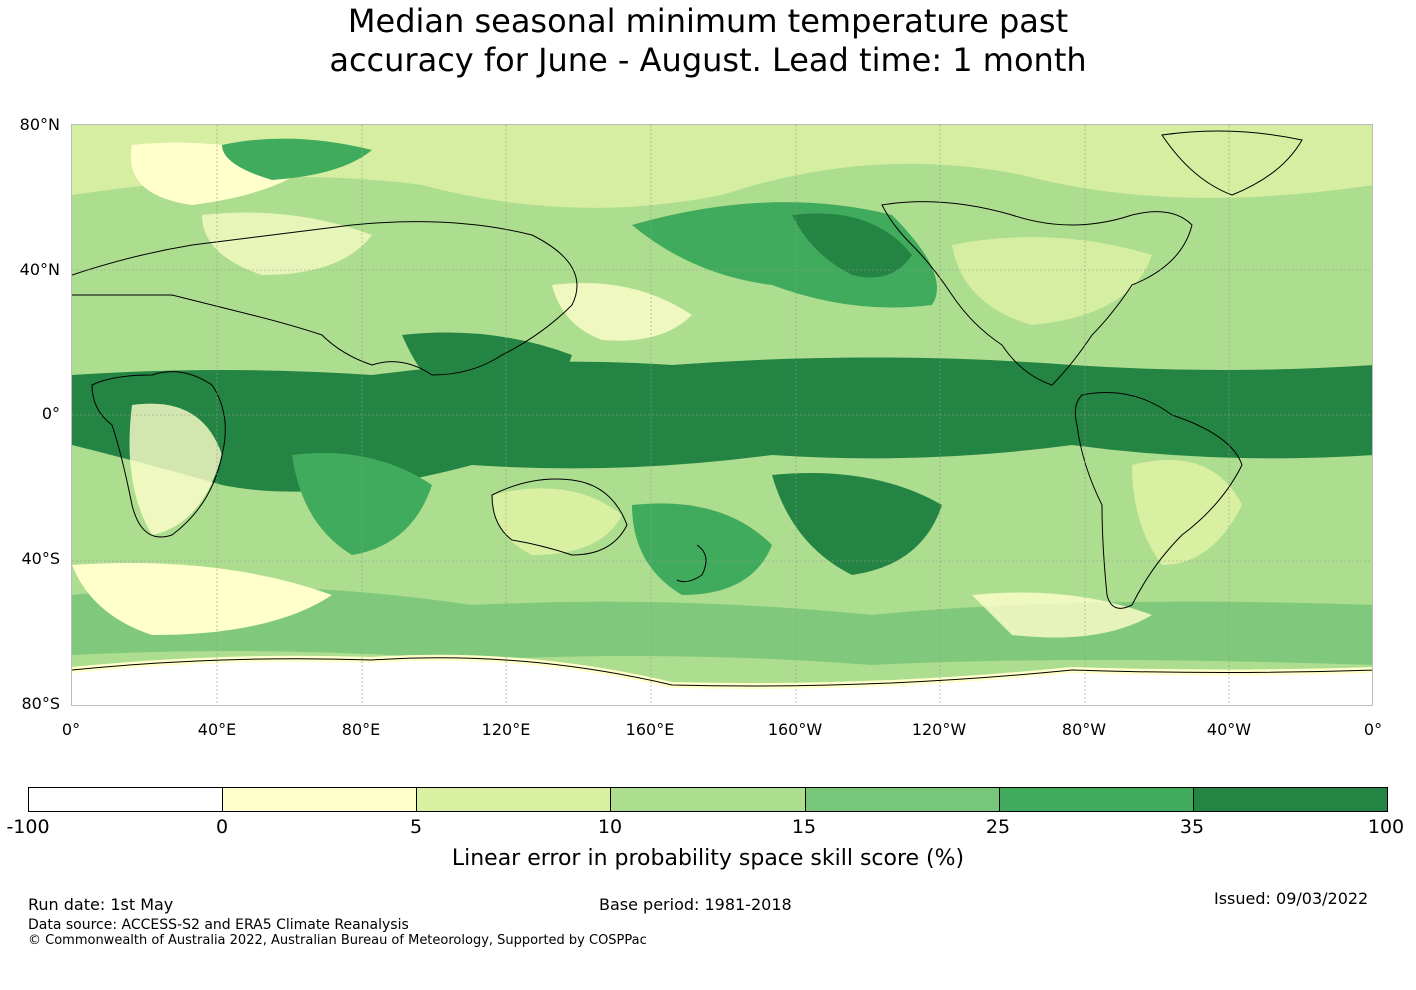  Describe the element at coordinates (39, 124) in the screenshot. I see `lat-label-80n: 80°N` at that location.